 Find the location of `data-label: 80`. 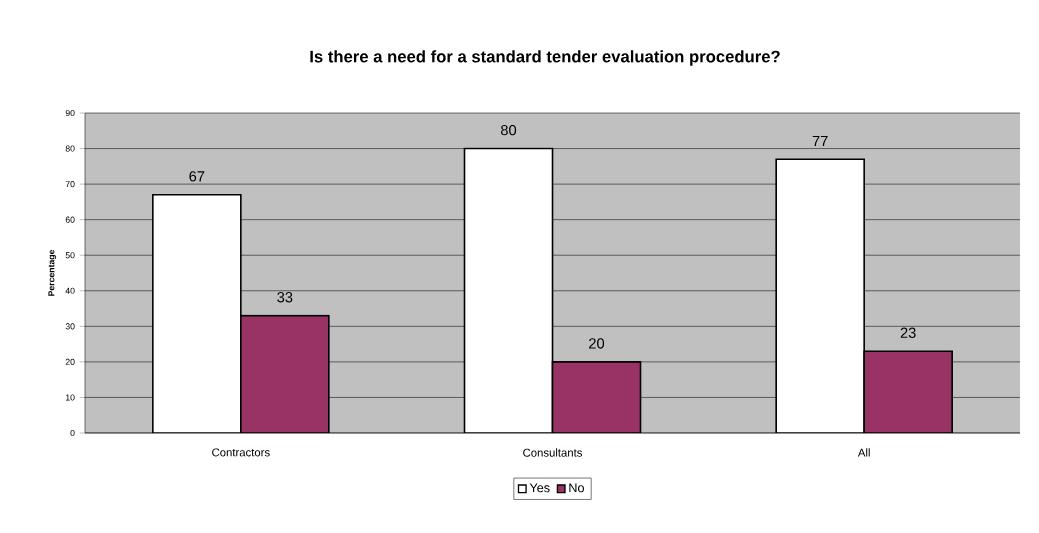

data-label: 80 is located at coordinates (508, 130).